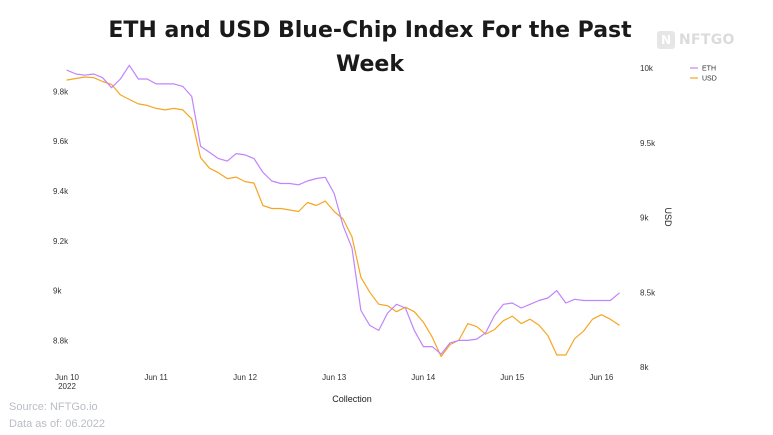  What do you see at coordinates (703, 74) in the screenshot?
I see `legend: ETH USD` at bounding box center [703, 74].